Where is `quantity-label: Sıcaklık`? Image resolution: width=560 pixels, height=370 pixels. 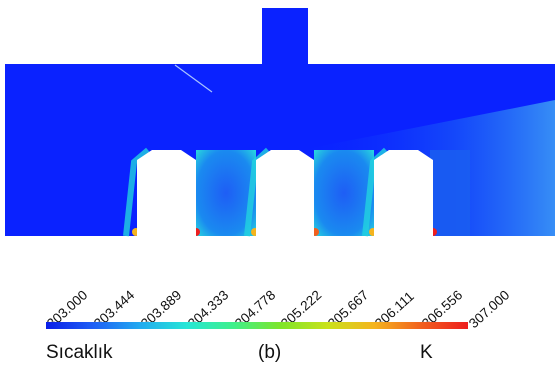 quantity-label: Sıcaklık is located at coordinates (79, 352).